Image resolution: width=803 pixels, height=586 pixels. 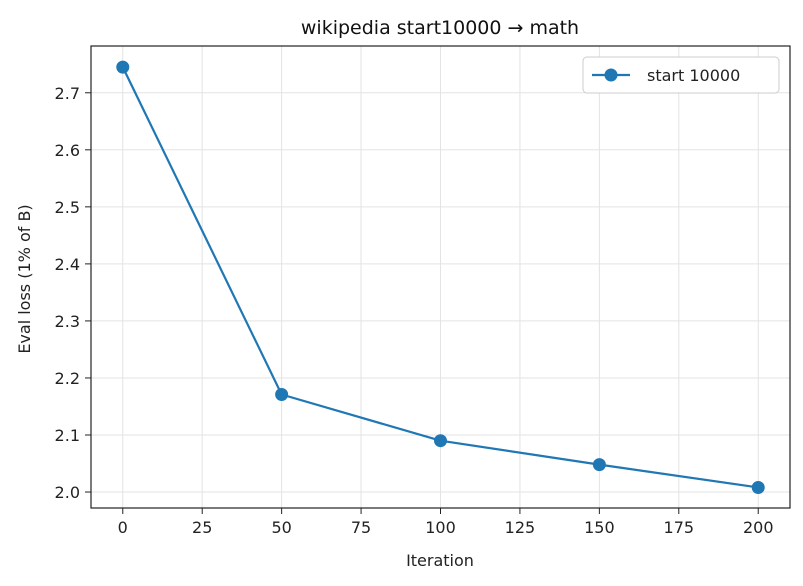 I want to click on x-axis-ticks: 0 25 50 75 100 125 150 175 200, so click(x=446, y=522).